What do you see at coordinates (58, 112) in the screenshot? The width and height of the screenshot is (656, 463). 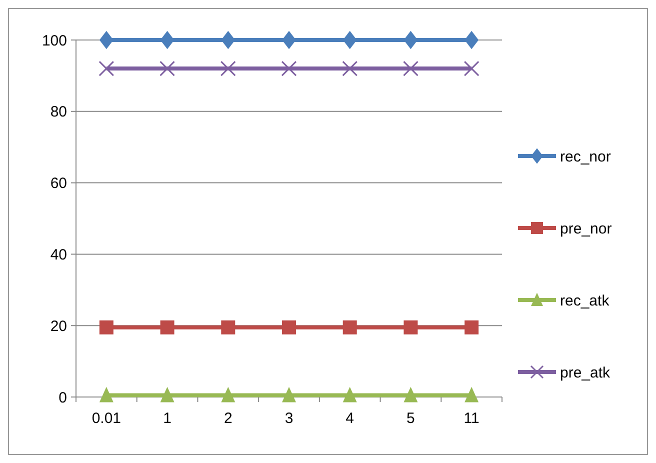 I see `y-tick-label: 80` at bounding box center [58, 112].